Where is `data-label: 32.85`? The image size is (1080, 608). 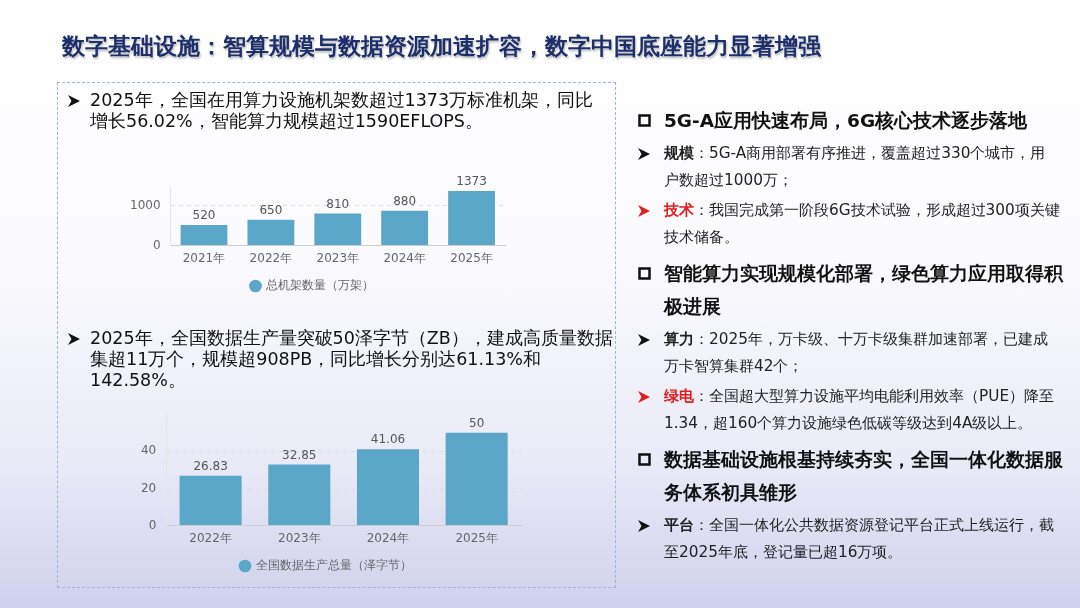
data-label: 32.85 is located at coordinates (299, 454).